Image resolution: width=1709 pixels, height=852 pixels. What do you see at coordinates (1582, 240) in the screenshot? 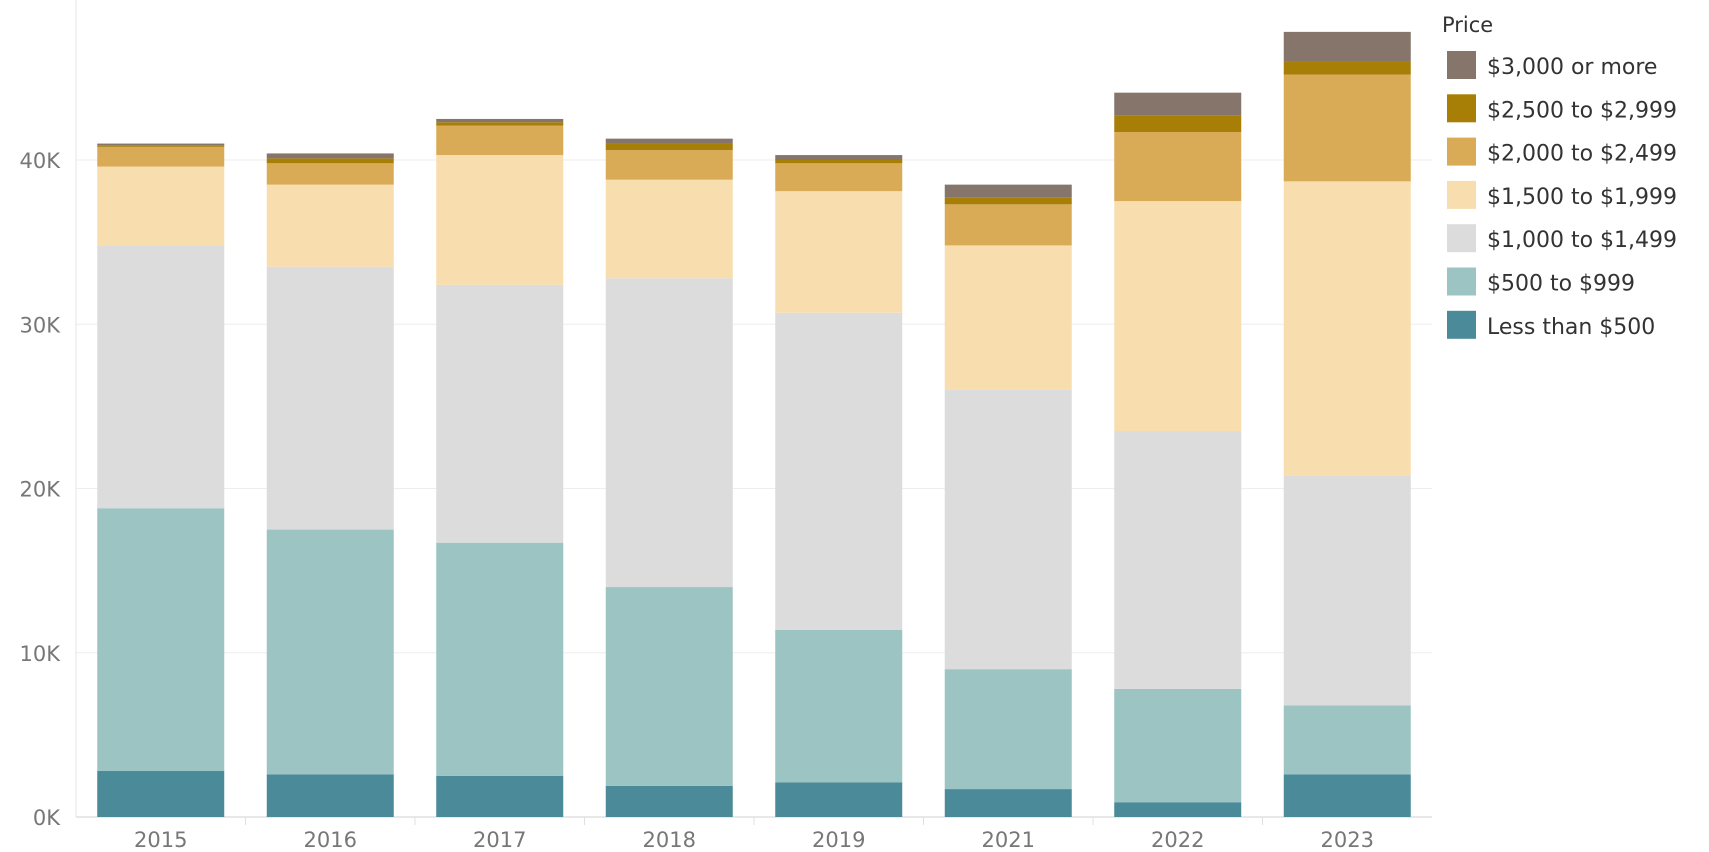
I see `legend-entry: $1,000 to $1,499` at bounding box center [1582, 240].